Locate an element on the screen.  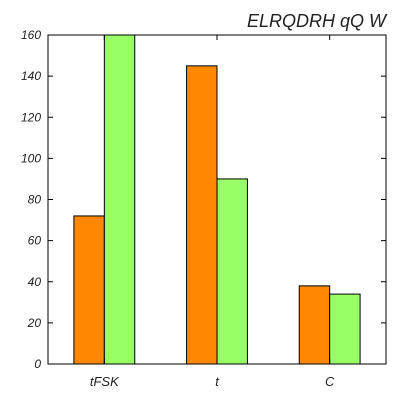
y-tick-label: 100 is located at coordinates (31, 158).